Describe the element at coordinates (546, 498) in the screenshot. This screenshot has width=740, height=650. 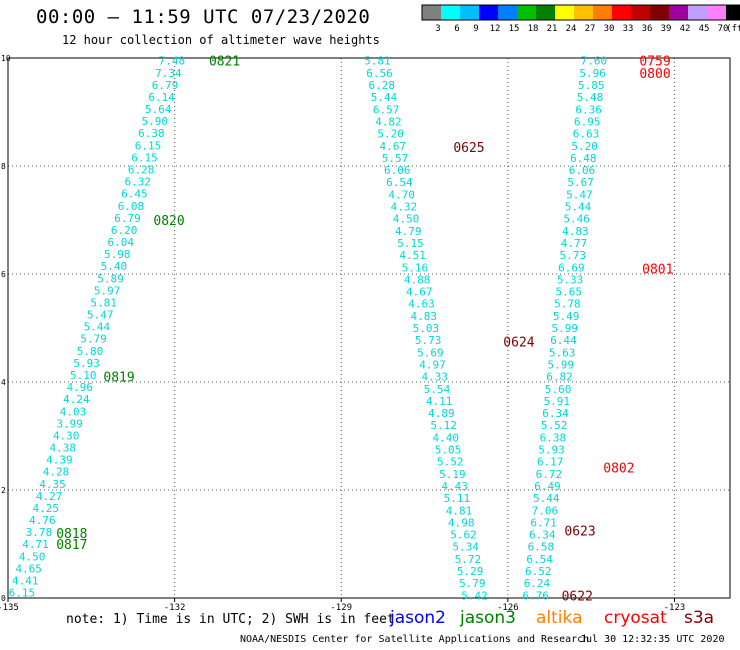
I see `wave-height-value: 5.44` at that location.